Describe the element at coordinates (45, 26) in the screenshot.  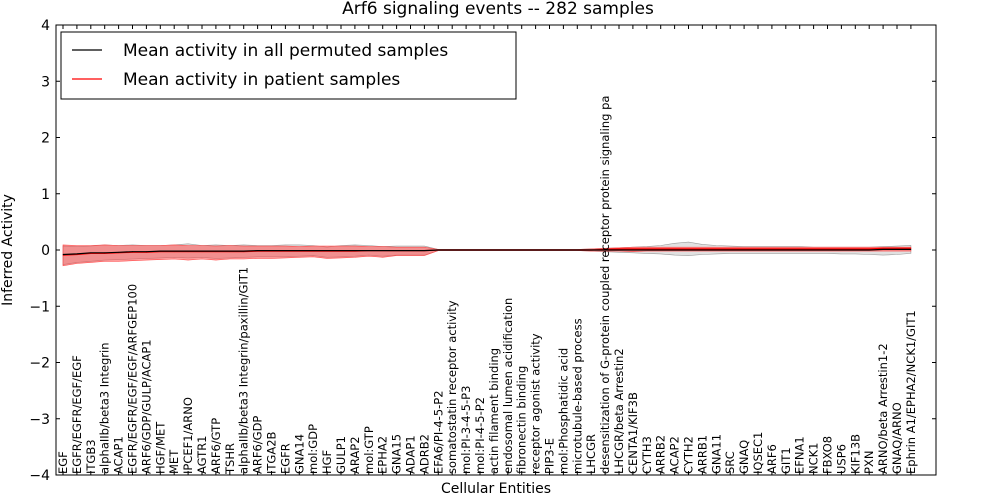
I see `y-tick-label: 4` at that location.